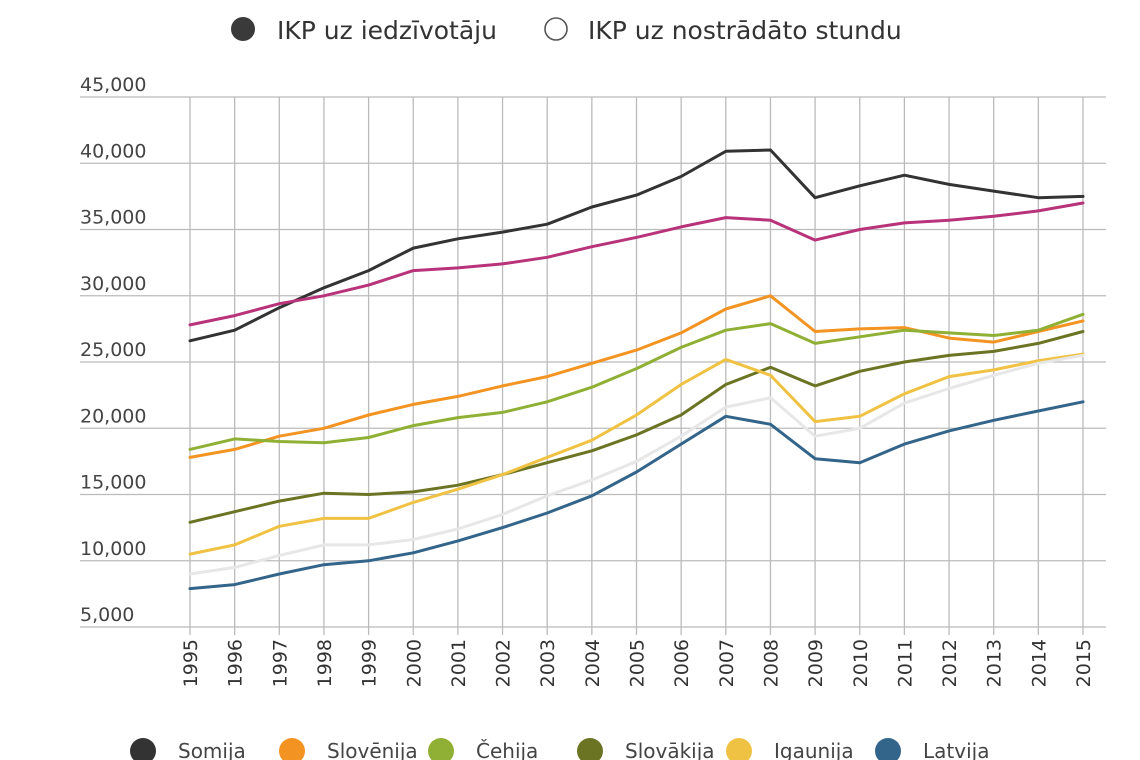 Image resolution: width=1140 pixels, height=760 pixels. What do you see at coordinates (113, 151) in the screenshot?
I see `y-tick-label: 40,000` at bounding box center [113, 151].